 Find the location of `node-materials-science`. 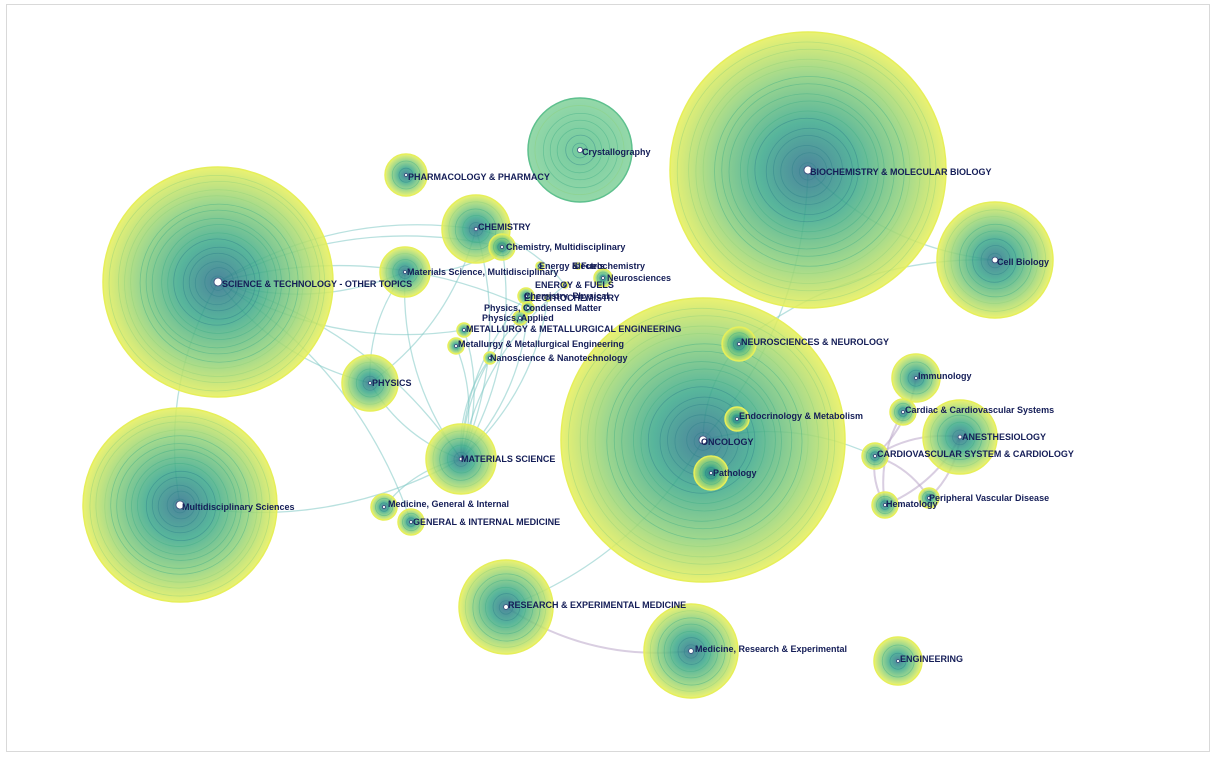

node-materials-science is located at coordinates (461, 459).